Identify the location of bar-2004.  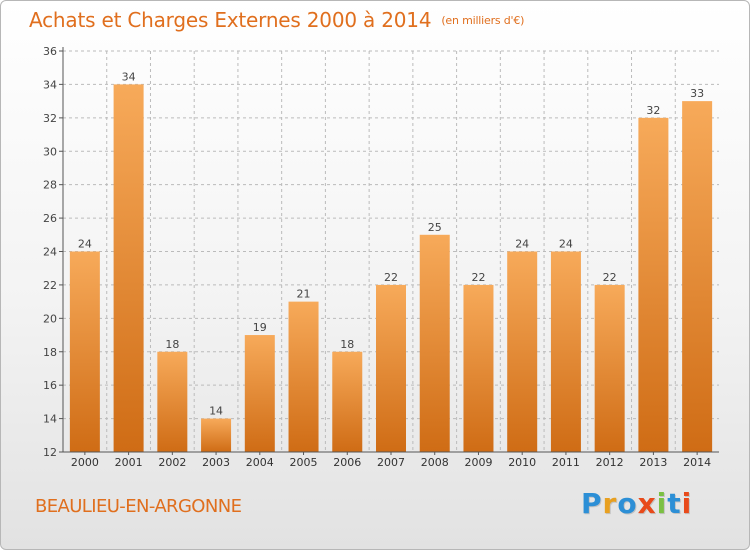
(259, 393).